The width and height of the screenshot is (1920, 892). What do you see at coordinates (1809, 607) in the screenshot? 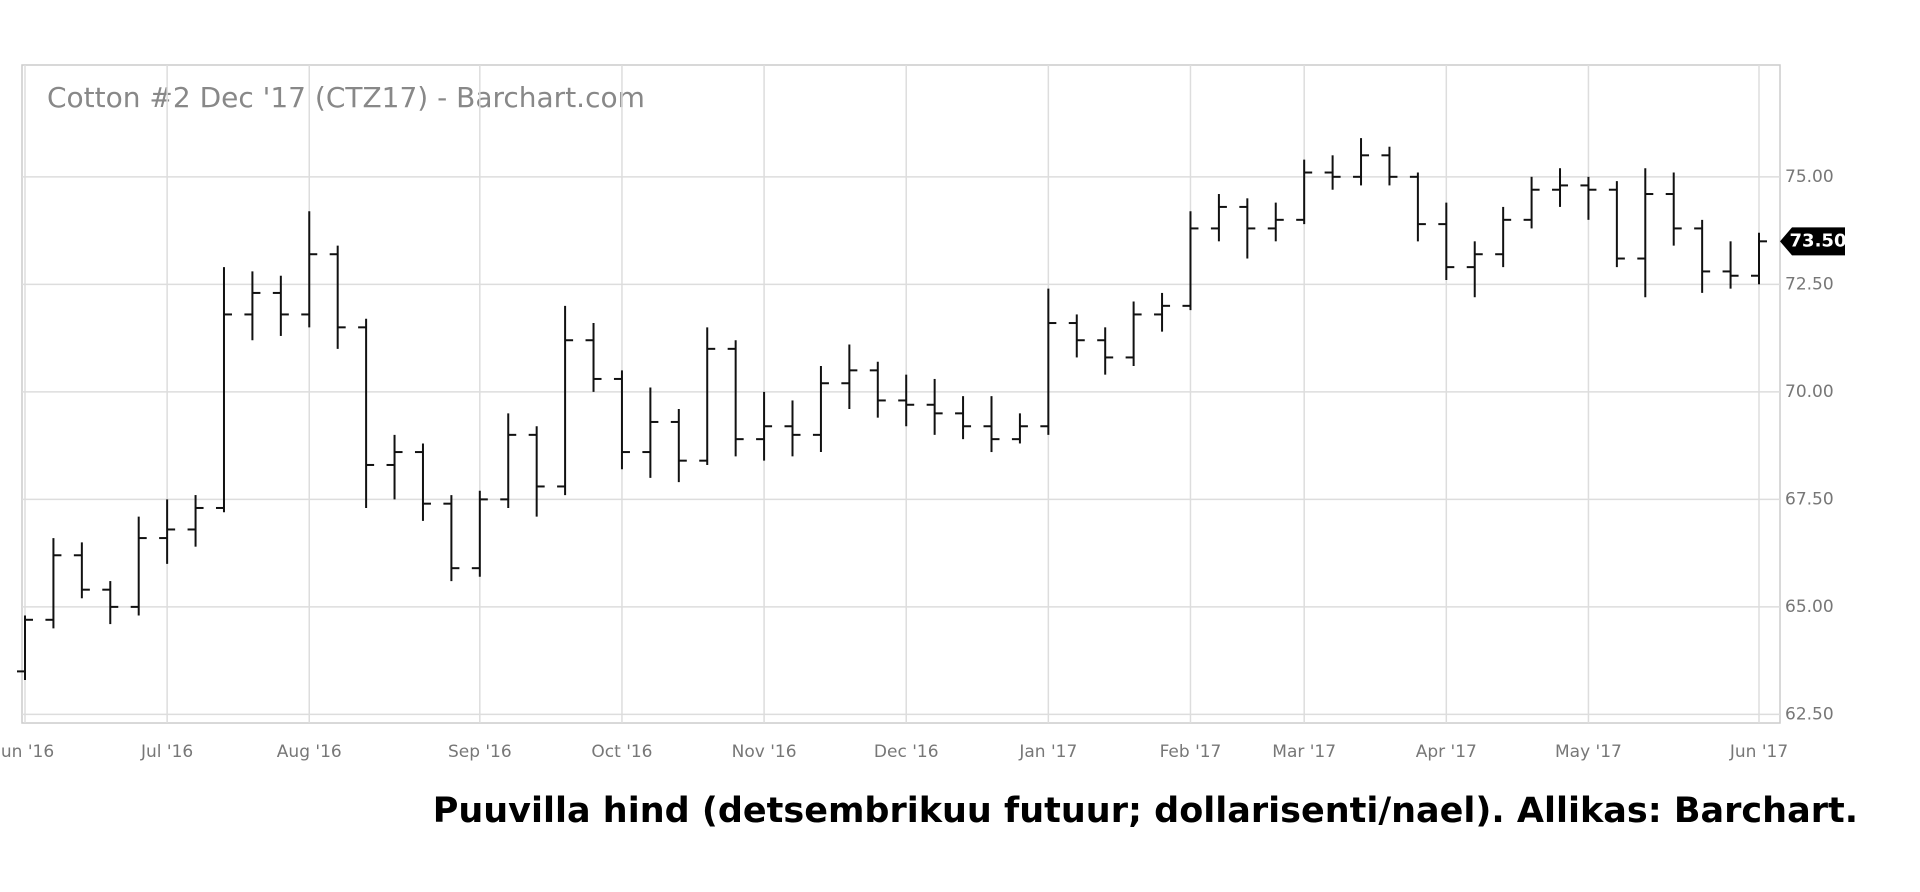
I see `y-tick-label: 65.00` at bounding box center [1809, 607].